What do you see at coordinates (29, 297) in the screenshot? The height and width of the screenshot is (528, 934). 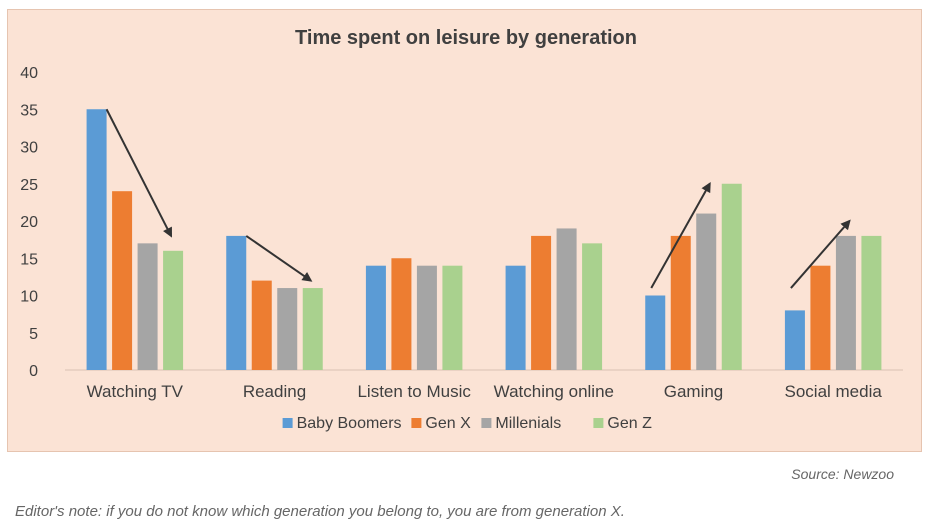 I see `y-tick-label: 10` at bounding box center [29, 297].